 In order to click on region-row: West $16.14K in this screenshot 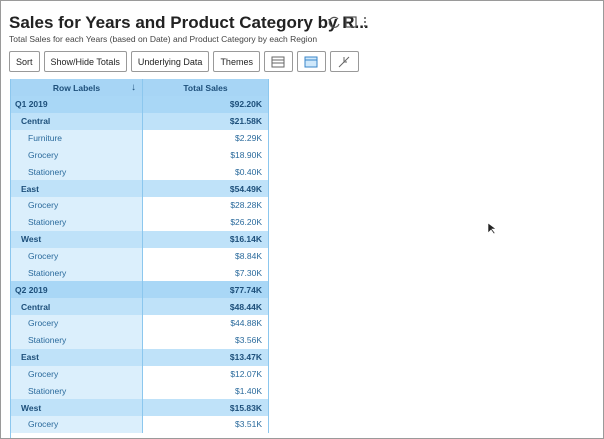, I will do `click(140, 239)`.